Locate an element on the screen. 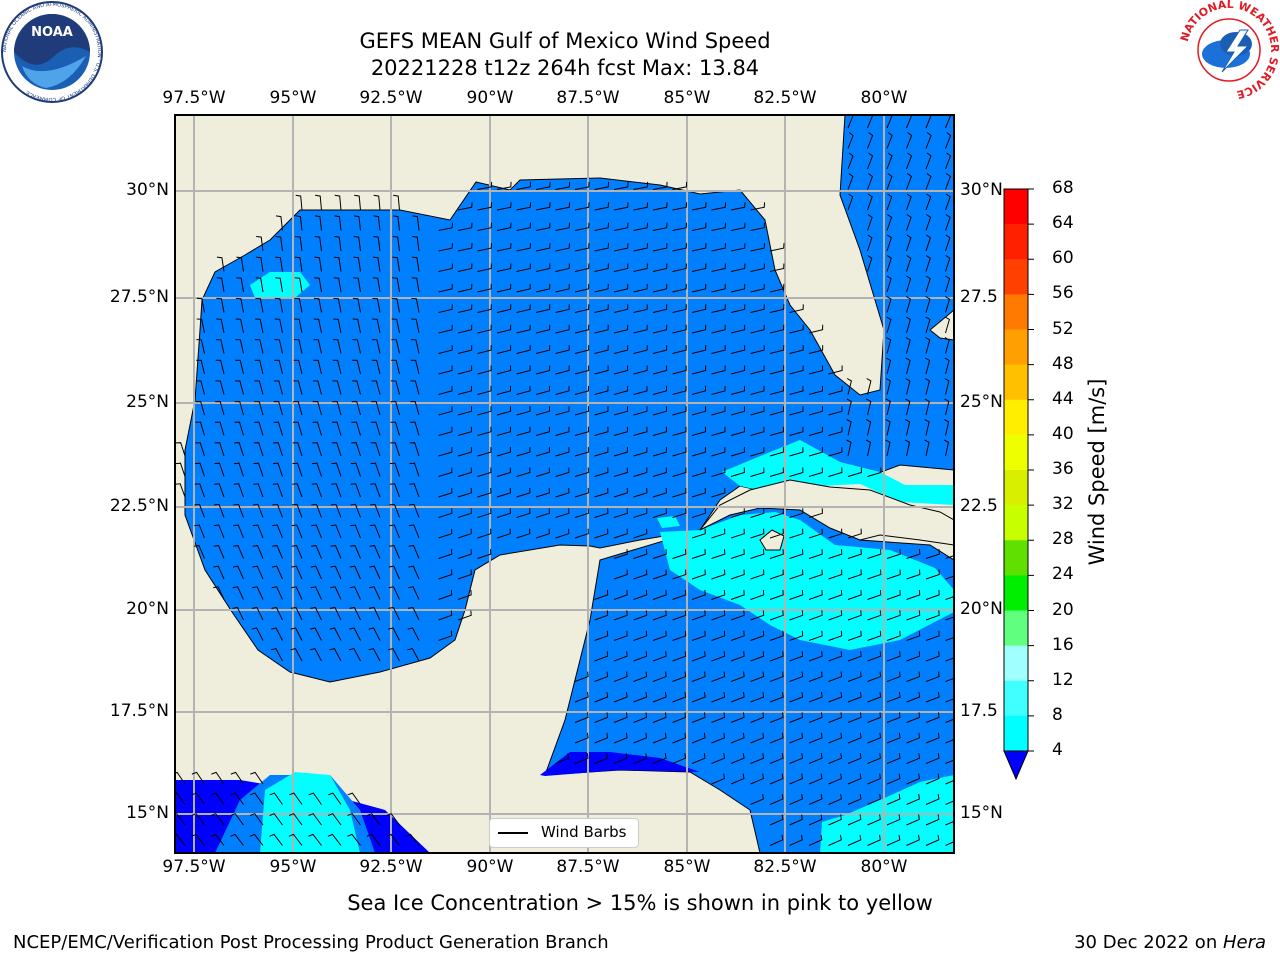  colorbar-label: Wind Speed [m/s] is located at coordinates (1097, 472).